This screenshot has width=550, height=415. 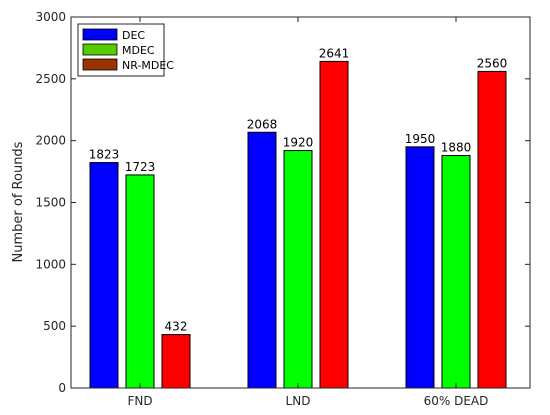 What do you see at coordinates (420, 139) in the screenshot?
I see `data-label: 1950` at bounding box center [420, 139].